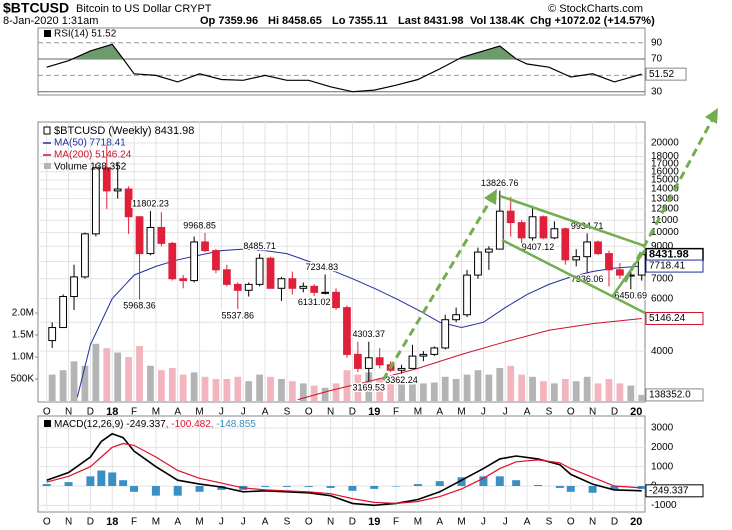 The width and height of the screenshot is (732, 530). I want to click on y-tick-label: 15000, so click(665, 180).